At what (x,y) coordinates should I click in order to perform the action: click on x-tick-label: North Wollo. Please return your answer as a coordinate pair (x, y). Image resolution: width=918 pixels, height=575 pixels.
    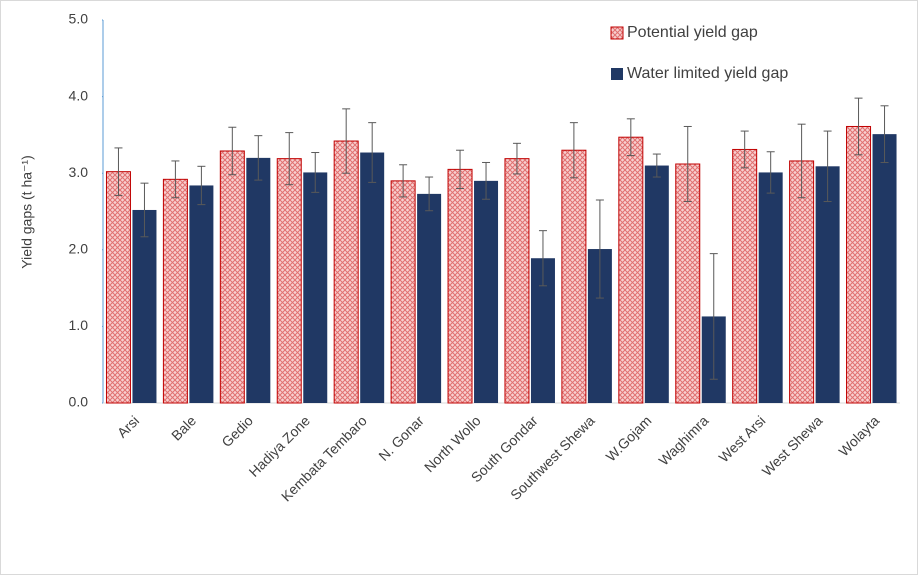
    Looking at the image, I should click on (452, 443).